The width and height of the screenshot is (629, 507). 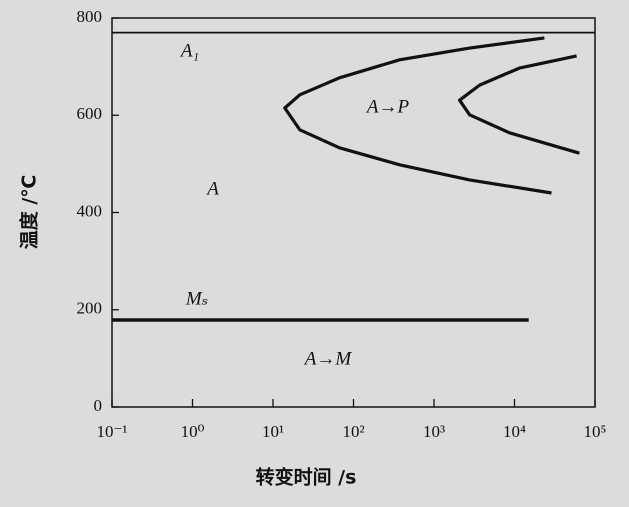 I want to click on y-tick-label: 800, so click(x=90, y=16).